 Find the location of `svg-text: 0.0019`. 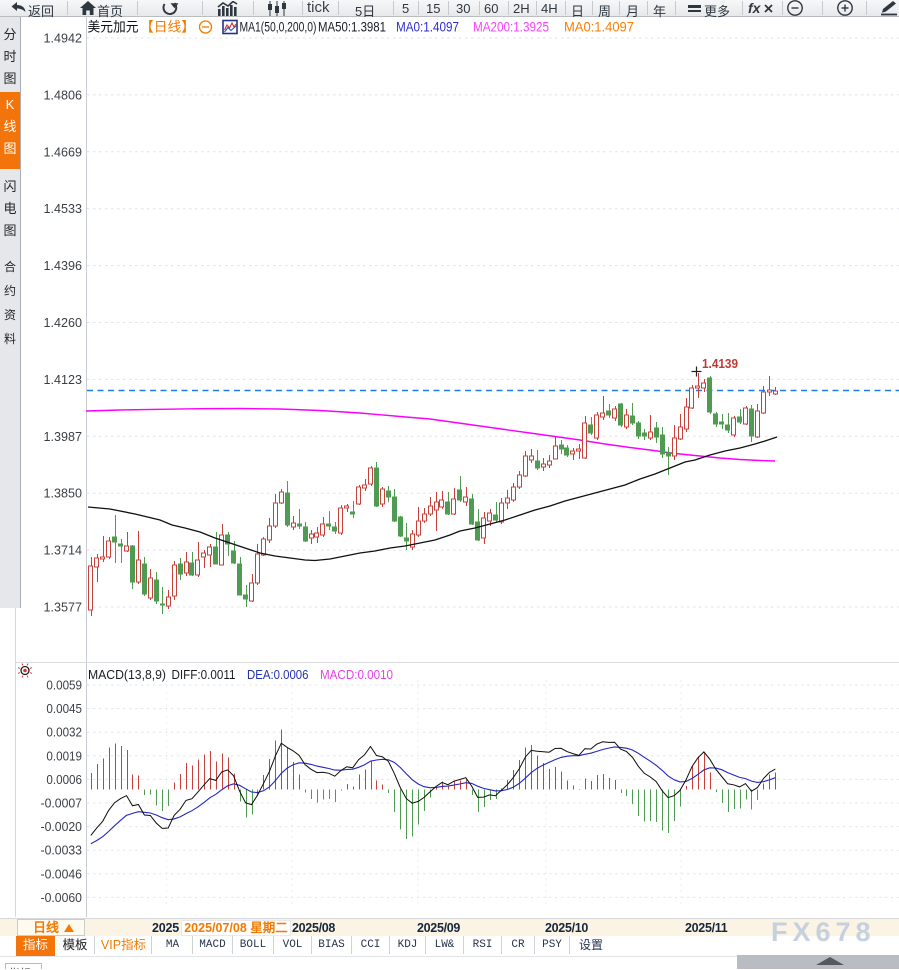

svg-text: 0.0019 is located at coordinates (64, 756).